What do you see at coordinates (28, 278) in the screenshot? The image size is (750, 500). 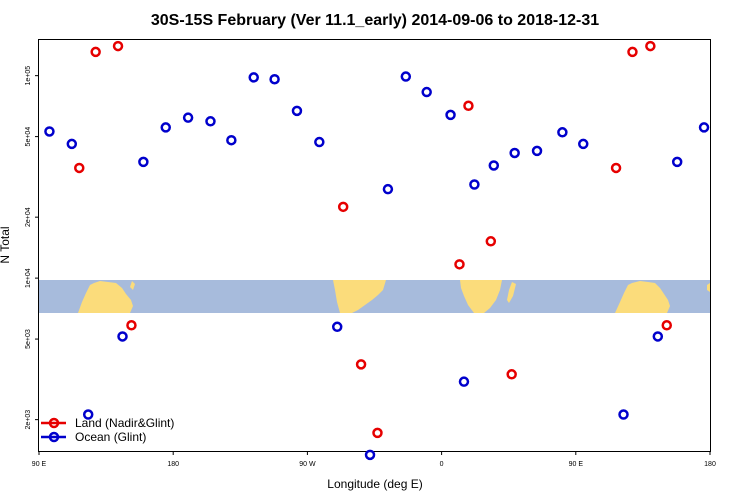 I see `y-tick-label: 1e+04` at bounding box center [28, 278].